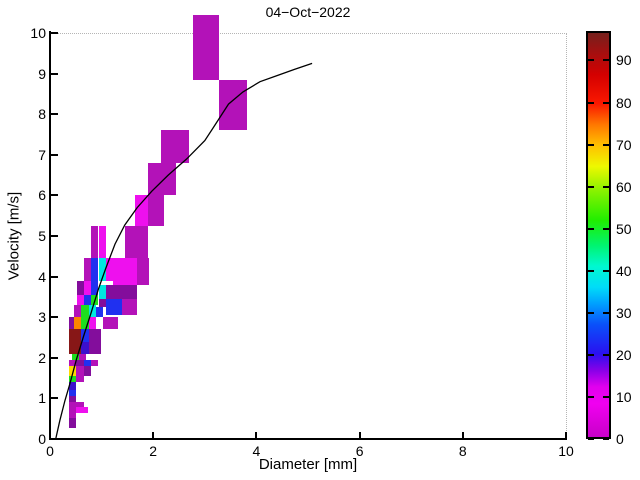 The height and width of the screenshot is (480, 640). What do you see at coordinates (624, 102) in the screenshot?
I see `colorbar-tick-label: 80` at bounding box center [624, 102].